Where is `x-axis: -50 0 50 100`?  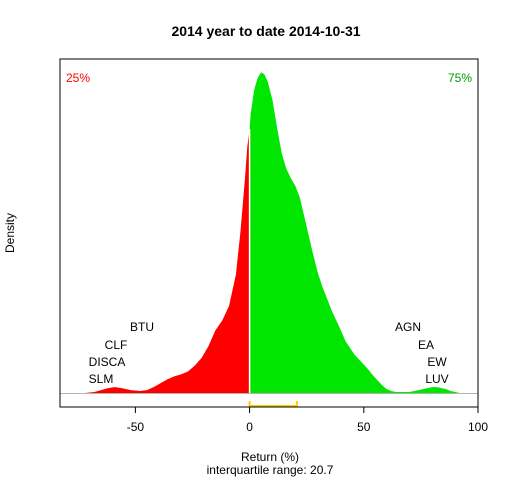
x-axis: -50 0 50 100 is located at coordinates (307, 420).